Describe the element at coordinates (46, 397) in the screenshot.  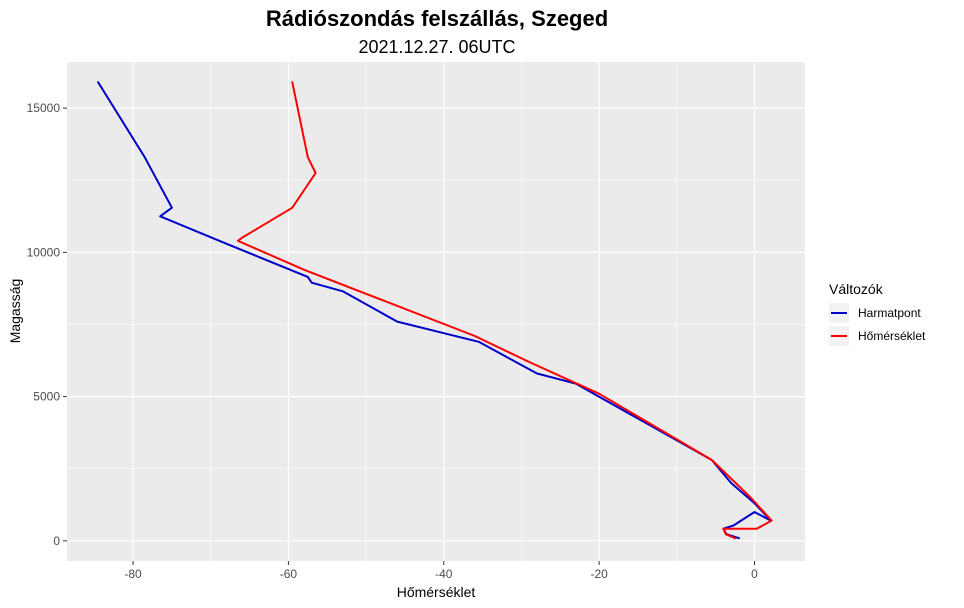
I see `y-tick-label: 5000` at that location.